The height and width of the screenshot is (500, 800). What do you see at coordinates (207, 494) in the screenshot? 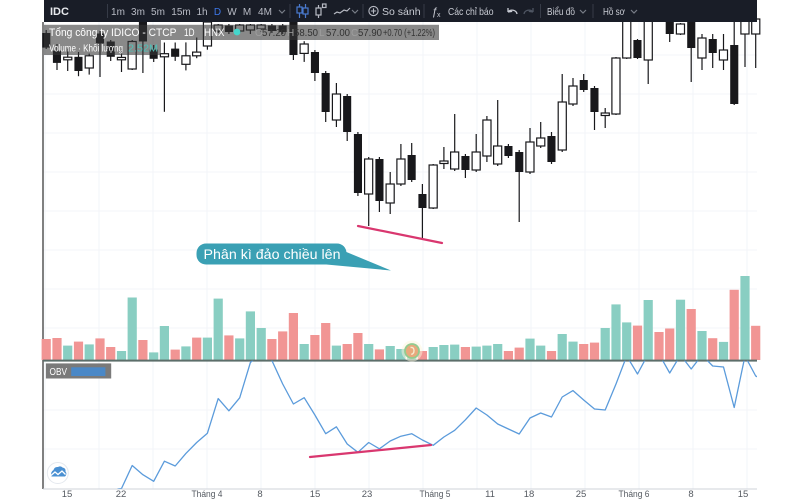
I see `svg-text: Tháng 4` at bounding box center [207, 494].